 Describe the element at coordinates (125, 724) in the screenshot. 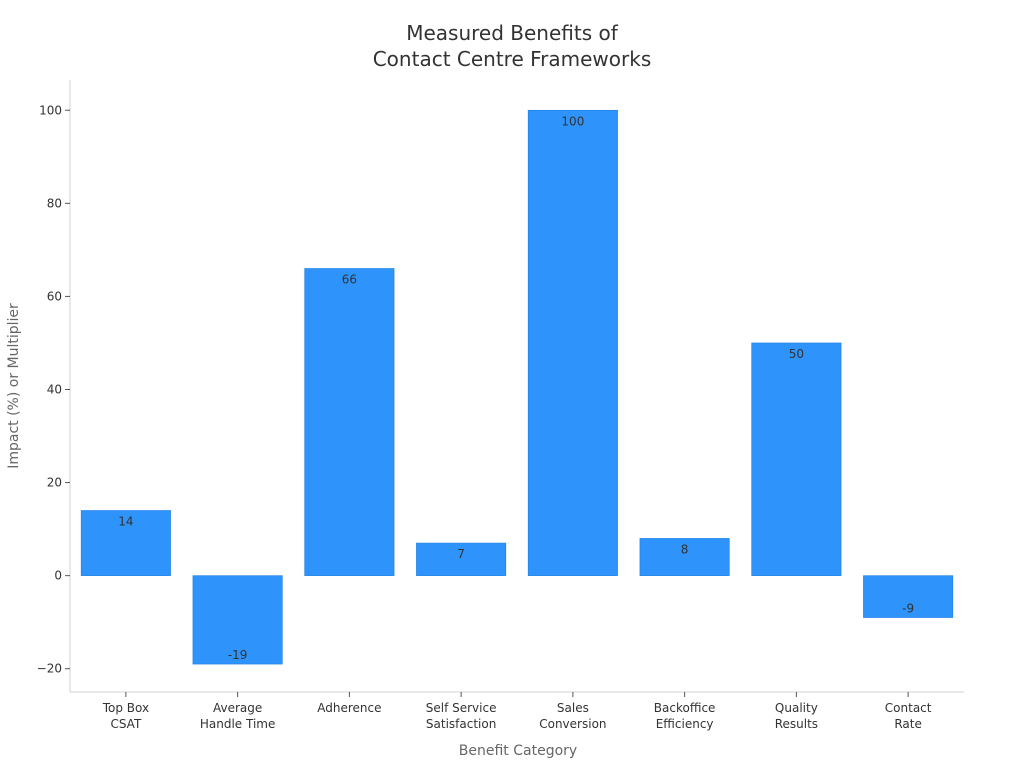

I see `x-tick-label: CSAT` at that location.